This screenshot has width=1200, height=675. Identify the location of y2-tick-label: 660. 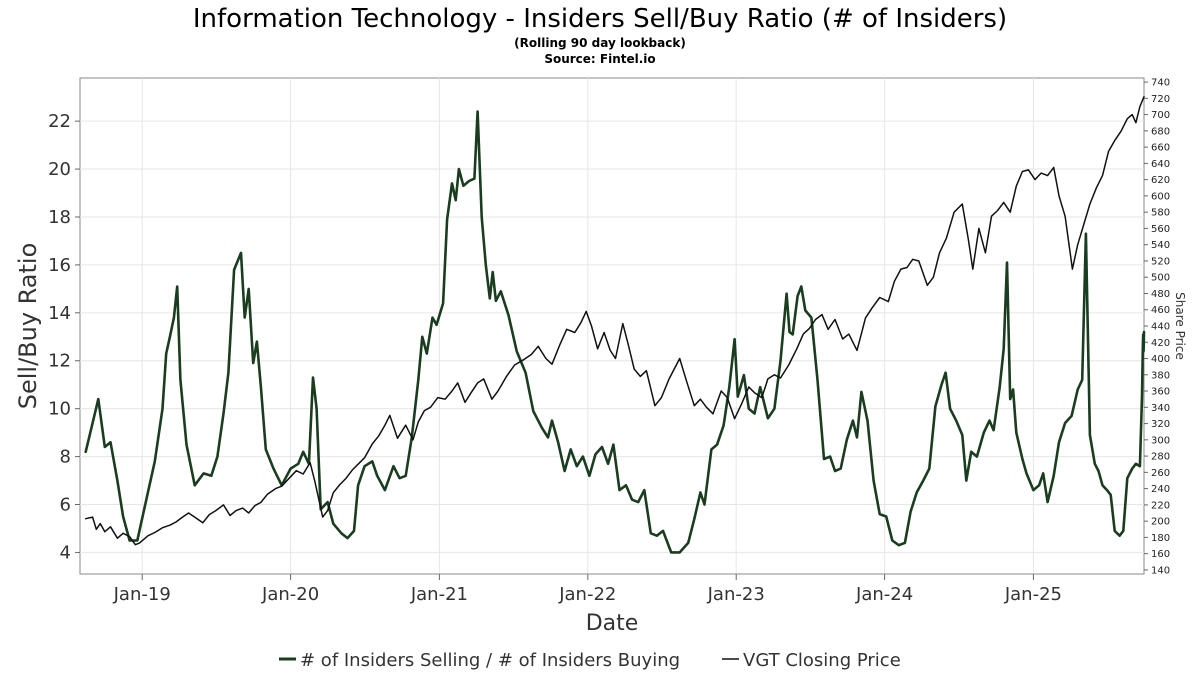
(1160, 148).